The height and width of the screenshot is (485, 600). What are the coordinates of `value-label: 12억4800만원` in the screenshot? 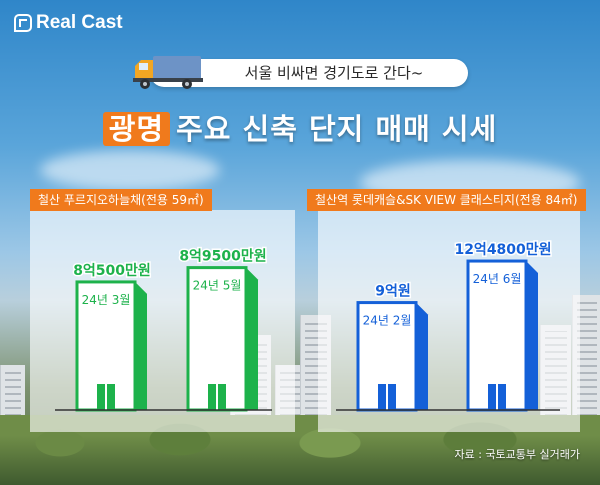 It's located at (502, 250).